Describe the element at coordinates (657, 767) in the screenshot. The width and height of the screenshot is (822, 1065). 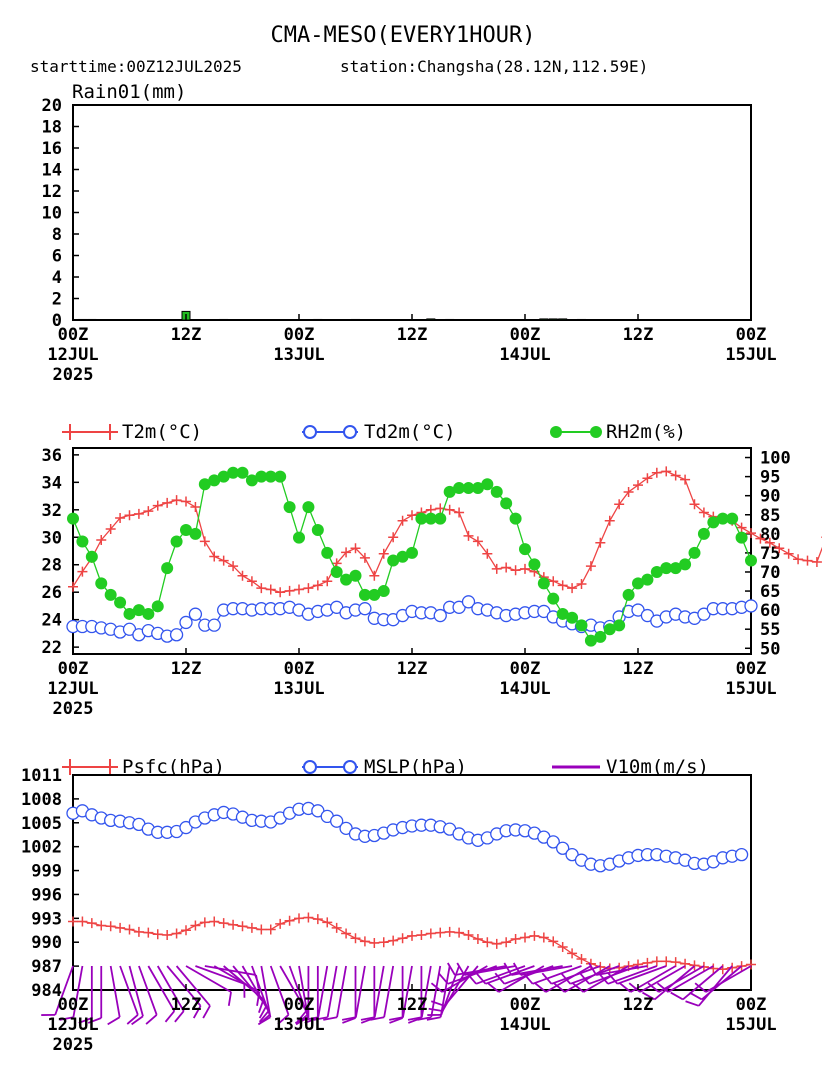
I see `legend-v10m-label: V10m(m/s)` at that location.